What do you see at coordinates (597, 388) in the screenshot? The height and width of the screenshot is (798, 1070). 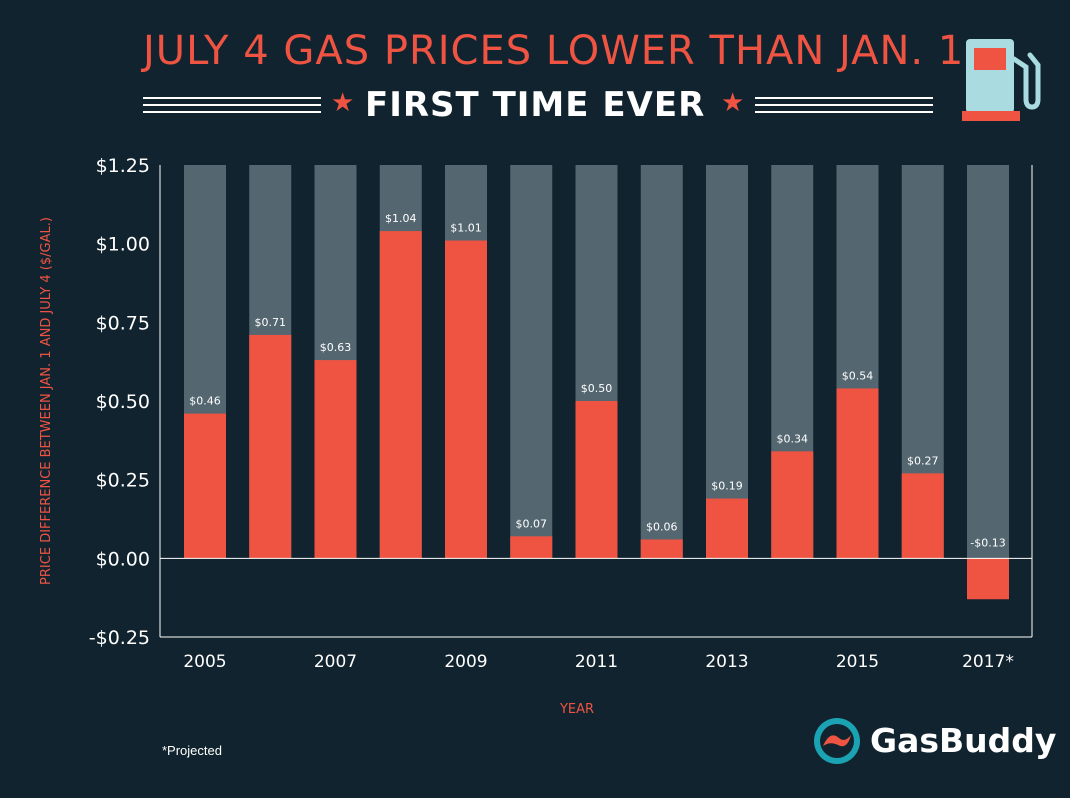 I see `data-label-2011: $0.50` at bounding box center [597, 388].